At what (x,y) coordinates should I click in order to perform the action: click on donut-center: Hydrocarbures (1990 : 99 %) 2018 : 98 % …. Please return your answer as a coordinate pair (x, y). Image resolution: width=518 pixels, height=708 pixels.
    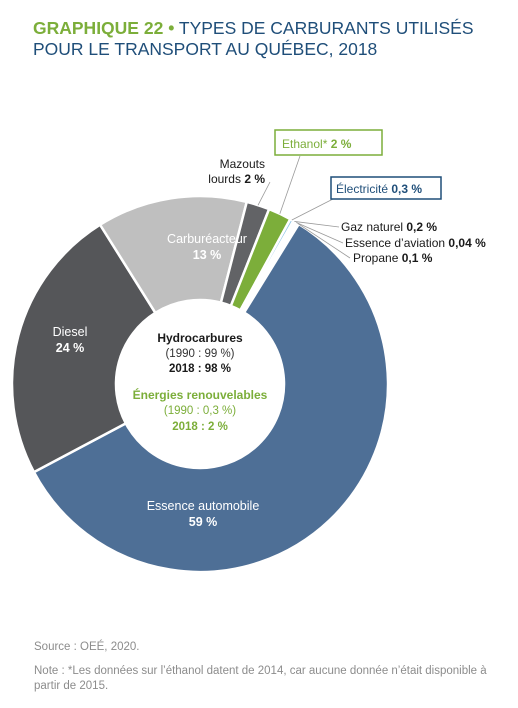
    Looking at the image, I should click on (200, 382).